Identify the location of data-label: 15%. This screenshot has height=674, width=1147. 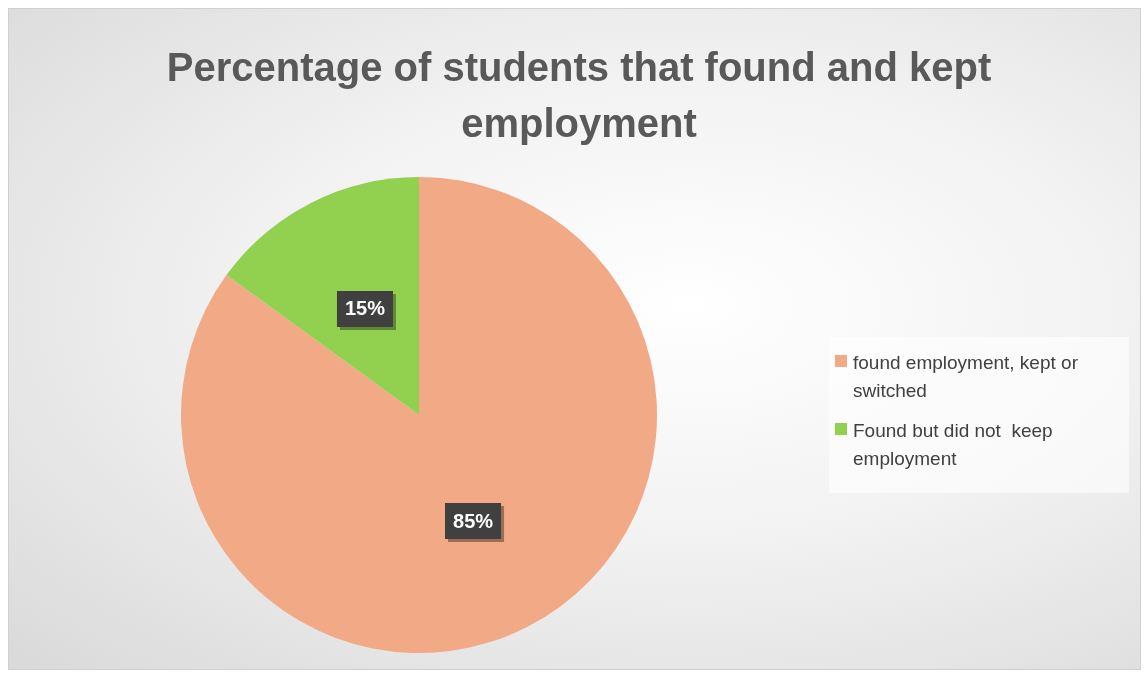
(365, 308).